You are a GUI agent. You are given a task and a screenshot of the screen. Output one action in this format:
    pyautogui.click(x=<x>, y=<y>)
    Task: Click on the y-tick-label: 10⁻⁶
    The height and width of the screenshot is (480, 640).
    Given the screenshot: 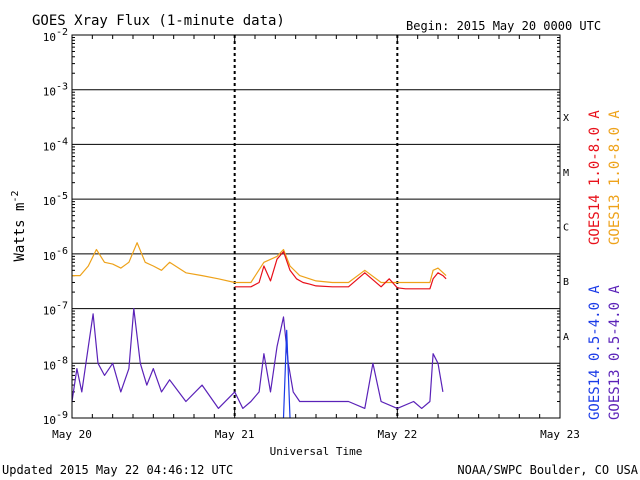 What is the action you would take?
    pyautogui.click(x=55, y=254)
    